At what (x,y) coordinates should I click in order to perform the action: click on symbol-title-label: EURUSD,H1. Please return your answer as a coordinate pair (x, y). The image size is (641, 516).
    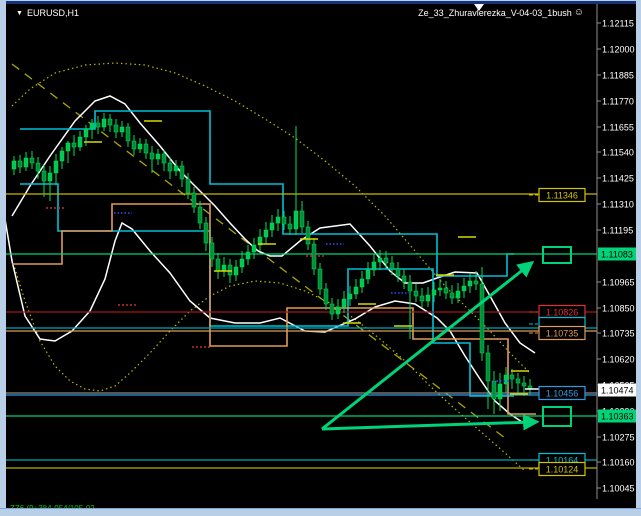
    Looking at the image, I should click on (52, 13).